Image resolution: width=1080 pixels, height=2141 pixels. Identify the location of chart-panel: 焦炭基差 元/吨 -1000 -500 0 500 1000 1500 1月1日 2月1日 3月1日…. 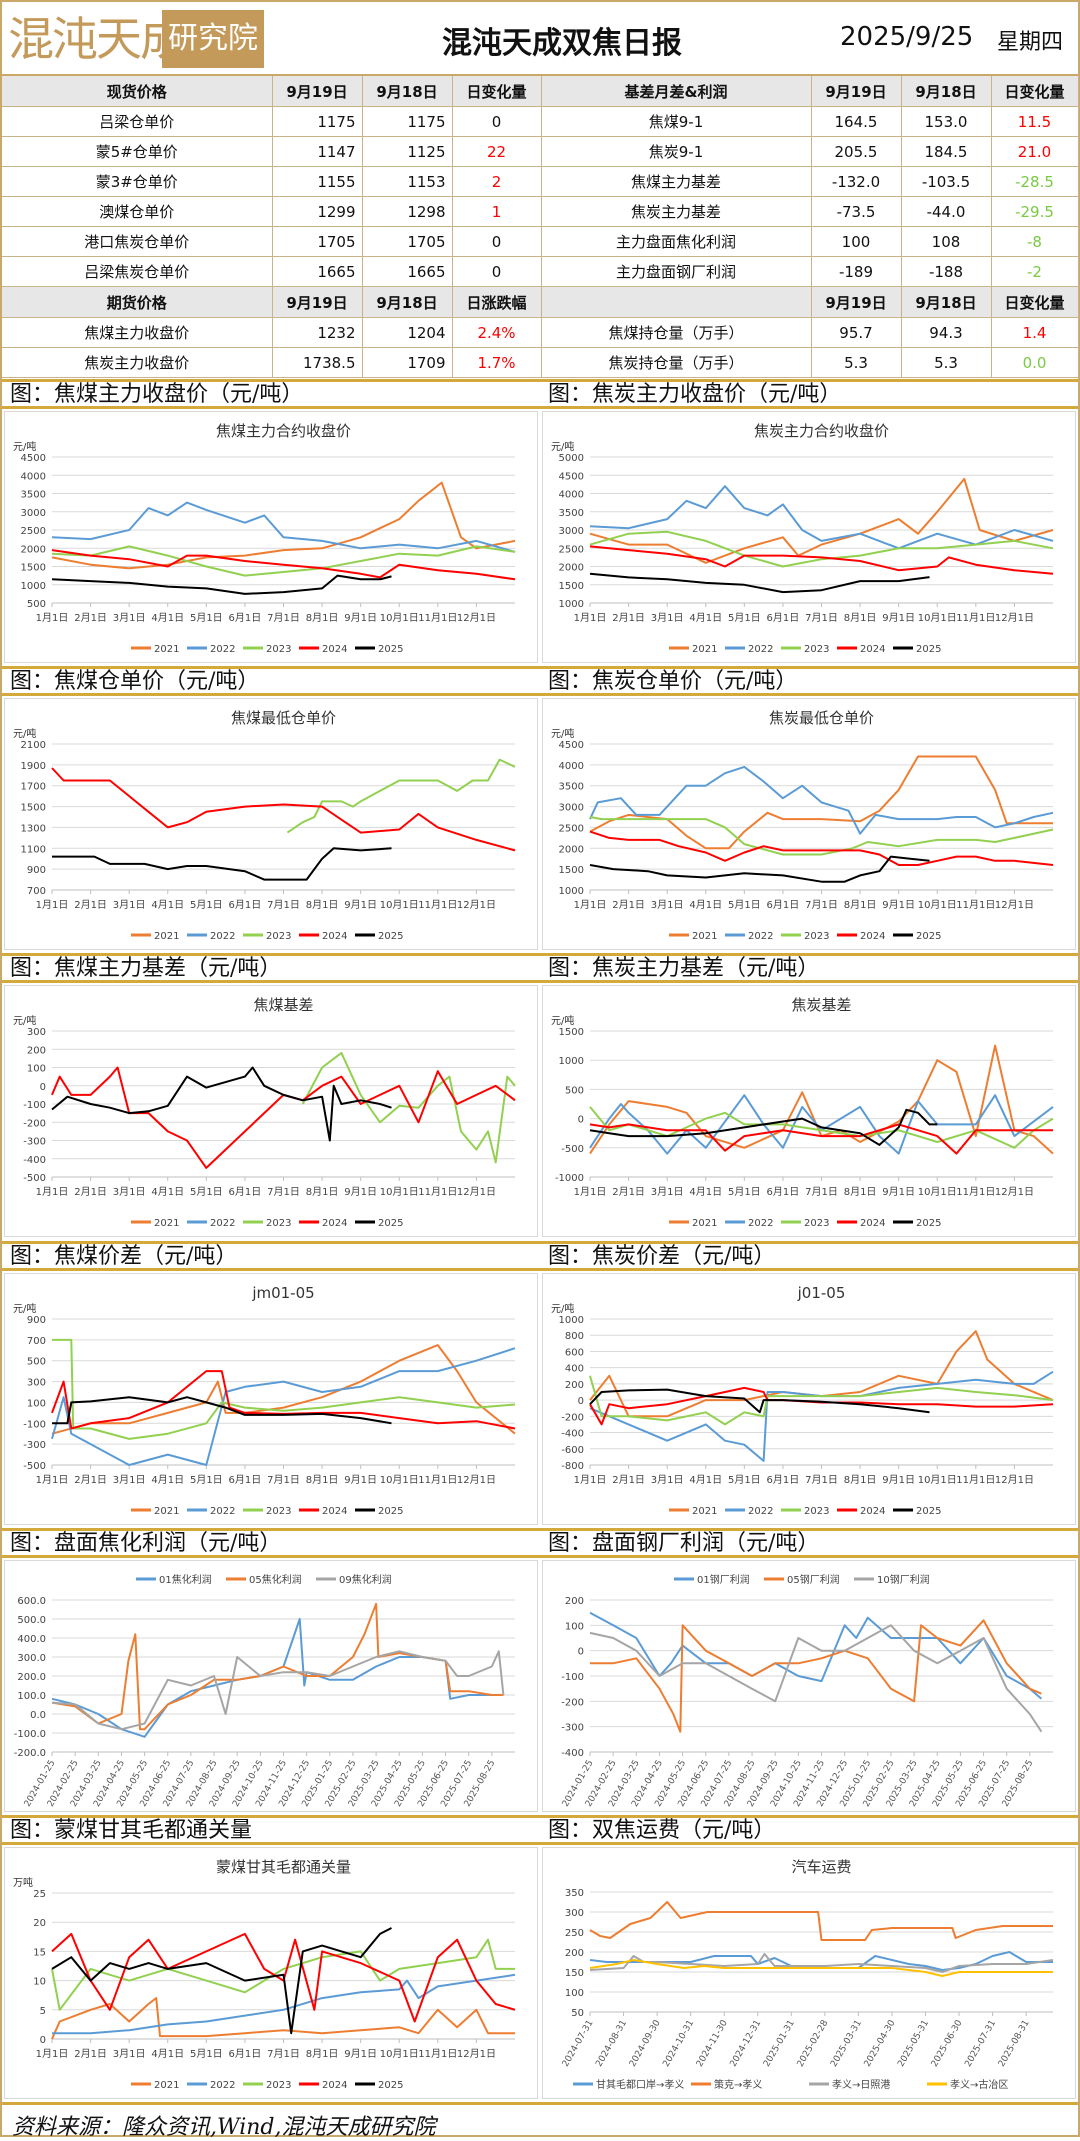
(809, 1111).